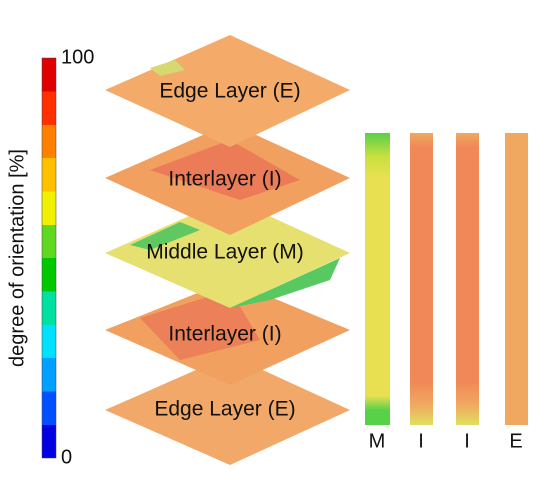  Describe the element at coordinates (49, 258) in the screenshot. I see `colorbar` at that location.